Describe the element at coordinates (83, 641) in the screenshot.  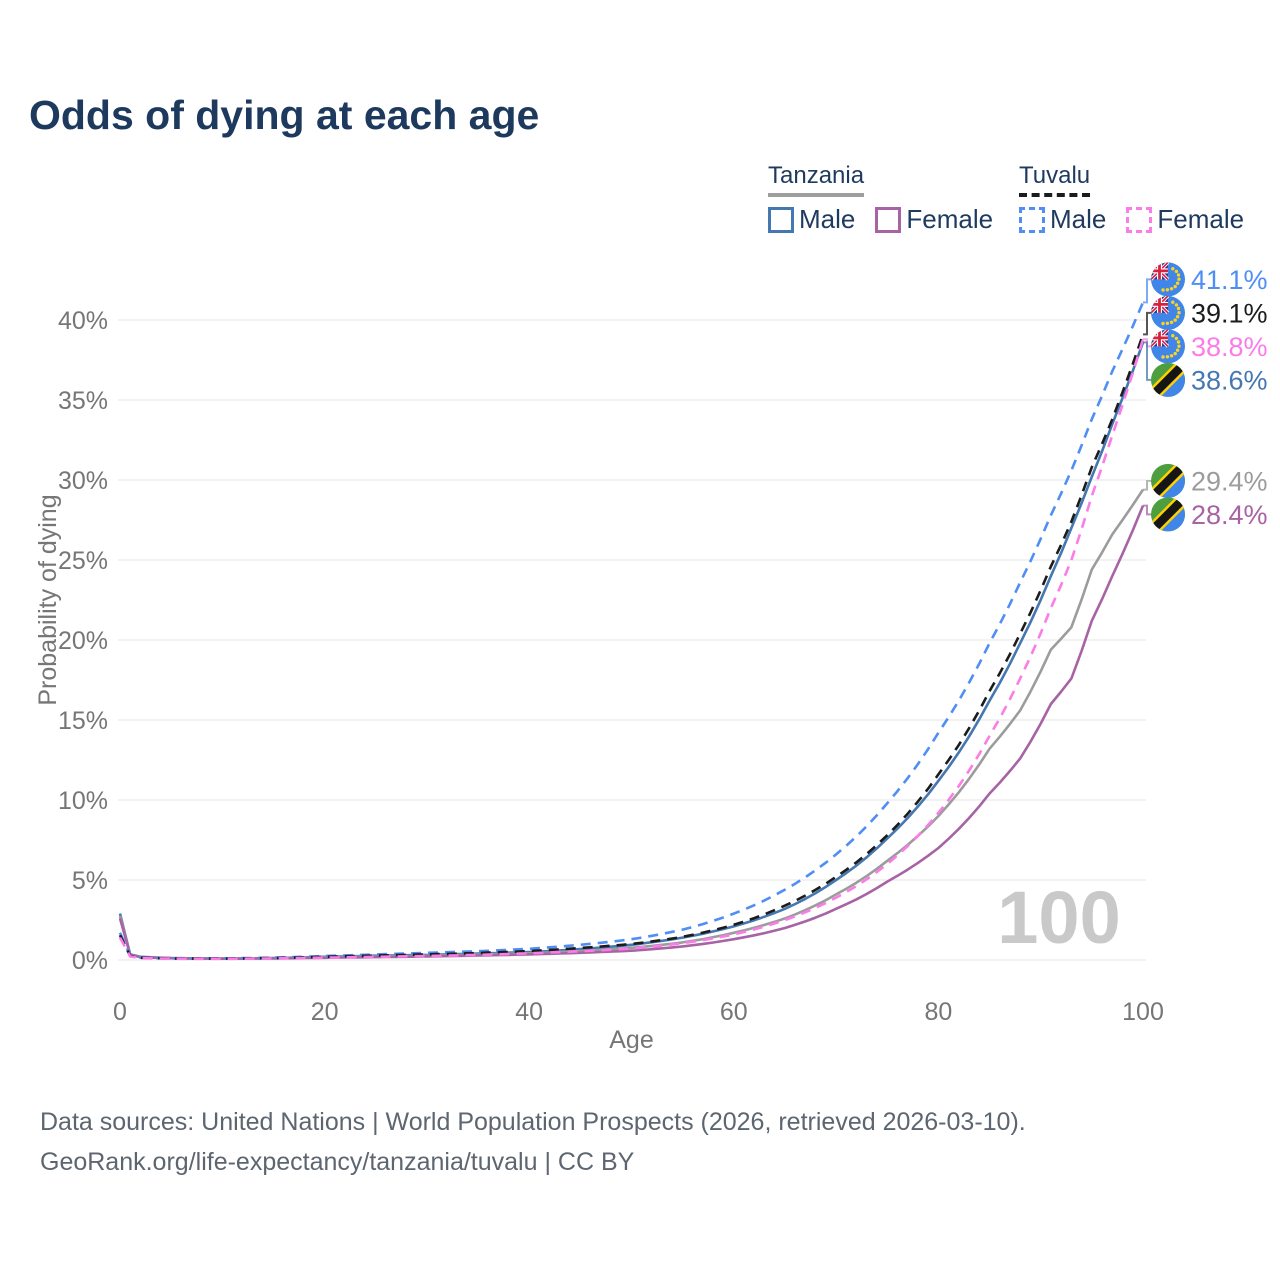
I see `y-tick-label: 20%` at that location.